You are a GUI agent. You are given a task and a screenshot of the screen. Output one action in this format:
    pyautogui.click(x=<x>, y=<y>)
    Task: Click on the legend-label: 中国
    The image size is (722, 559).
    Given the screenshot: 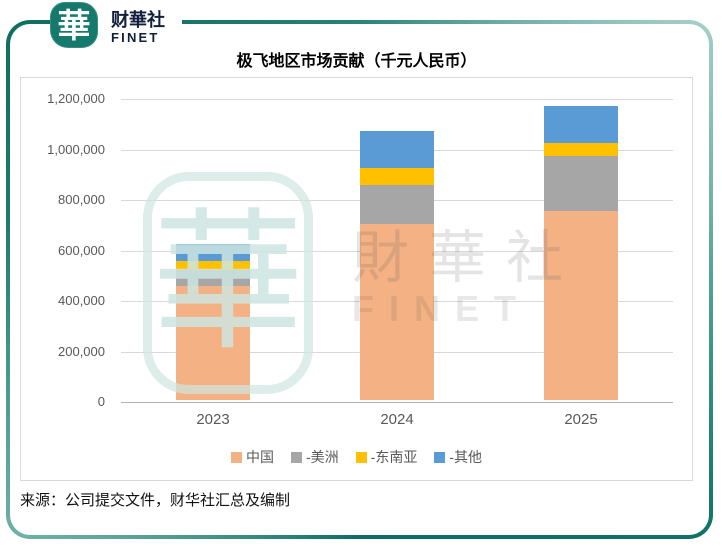 What is the action you would take?
    pyautogui.click(x=259, y=457)
    